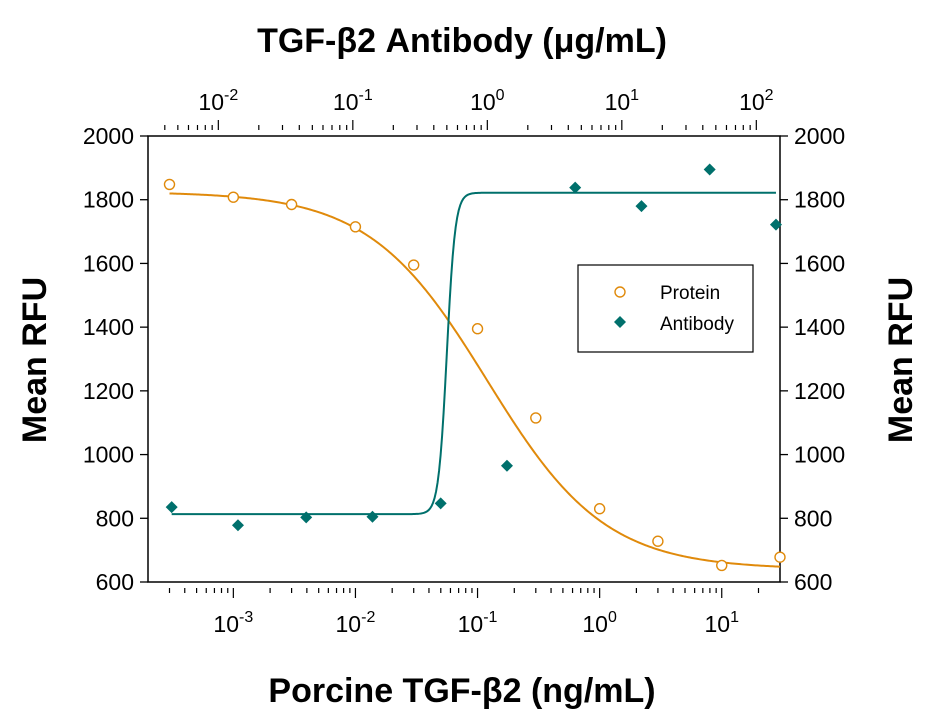 The height and width of the screenshot is (718, 927). What do you see at coordinates (697, 324) in the screenshot?
I see `legend-label-antibody: Antibody` at bounding box center [697, 324].